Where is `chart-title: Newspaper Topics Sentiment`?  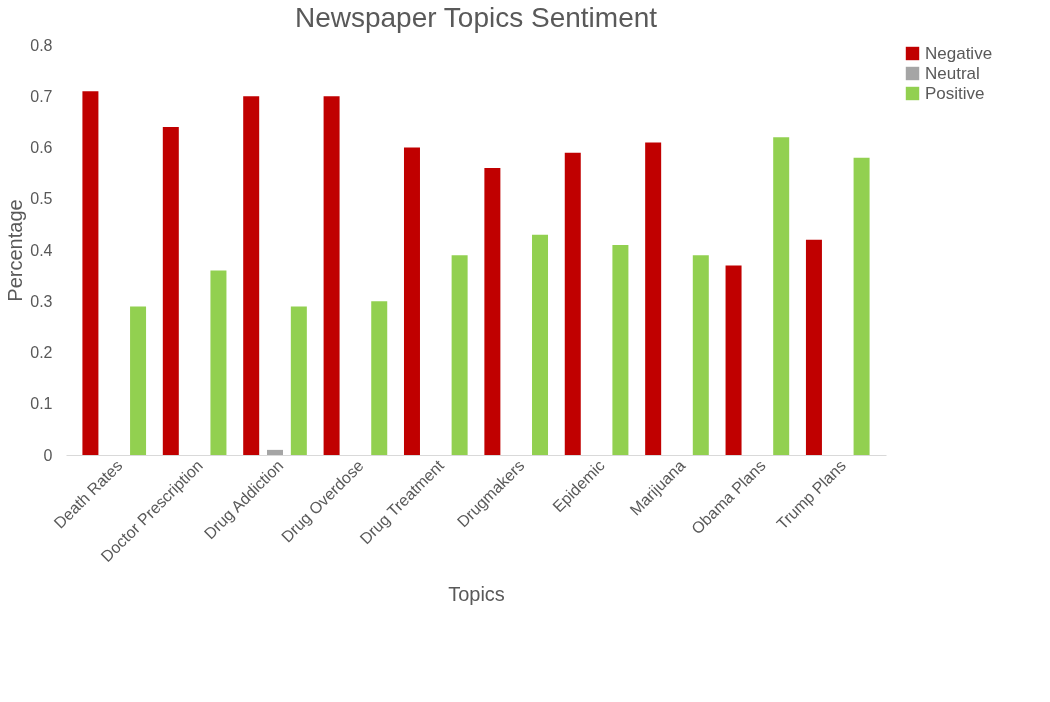
chart-title: Newspaper Topics Sentiment is located at coordinates (476, 17).